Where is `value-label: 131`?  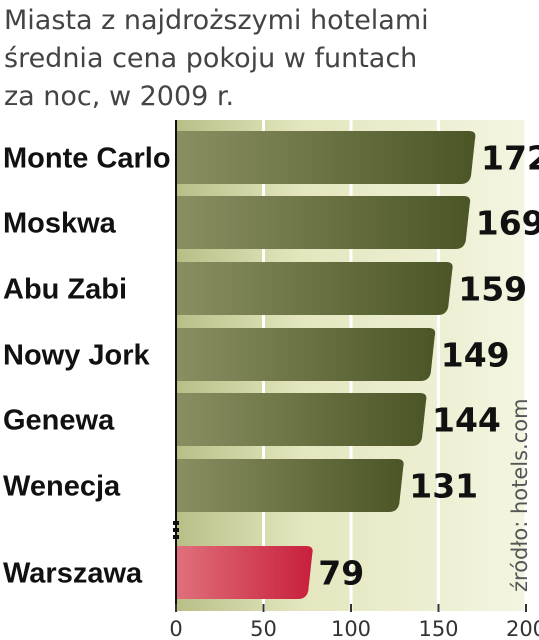 value-label: 131 is located at coordinates (443, 486).